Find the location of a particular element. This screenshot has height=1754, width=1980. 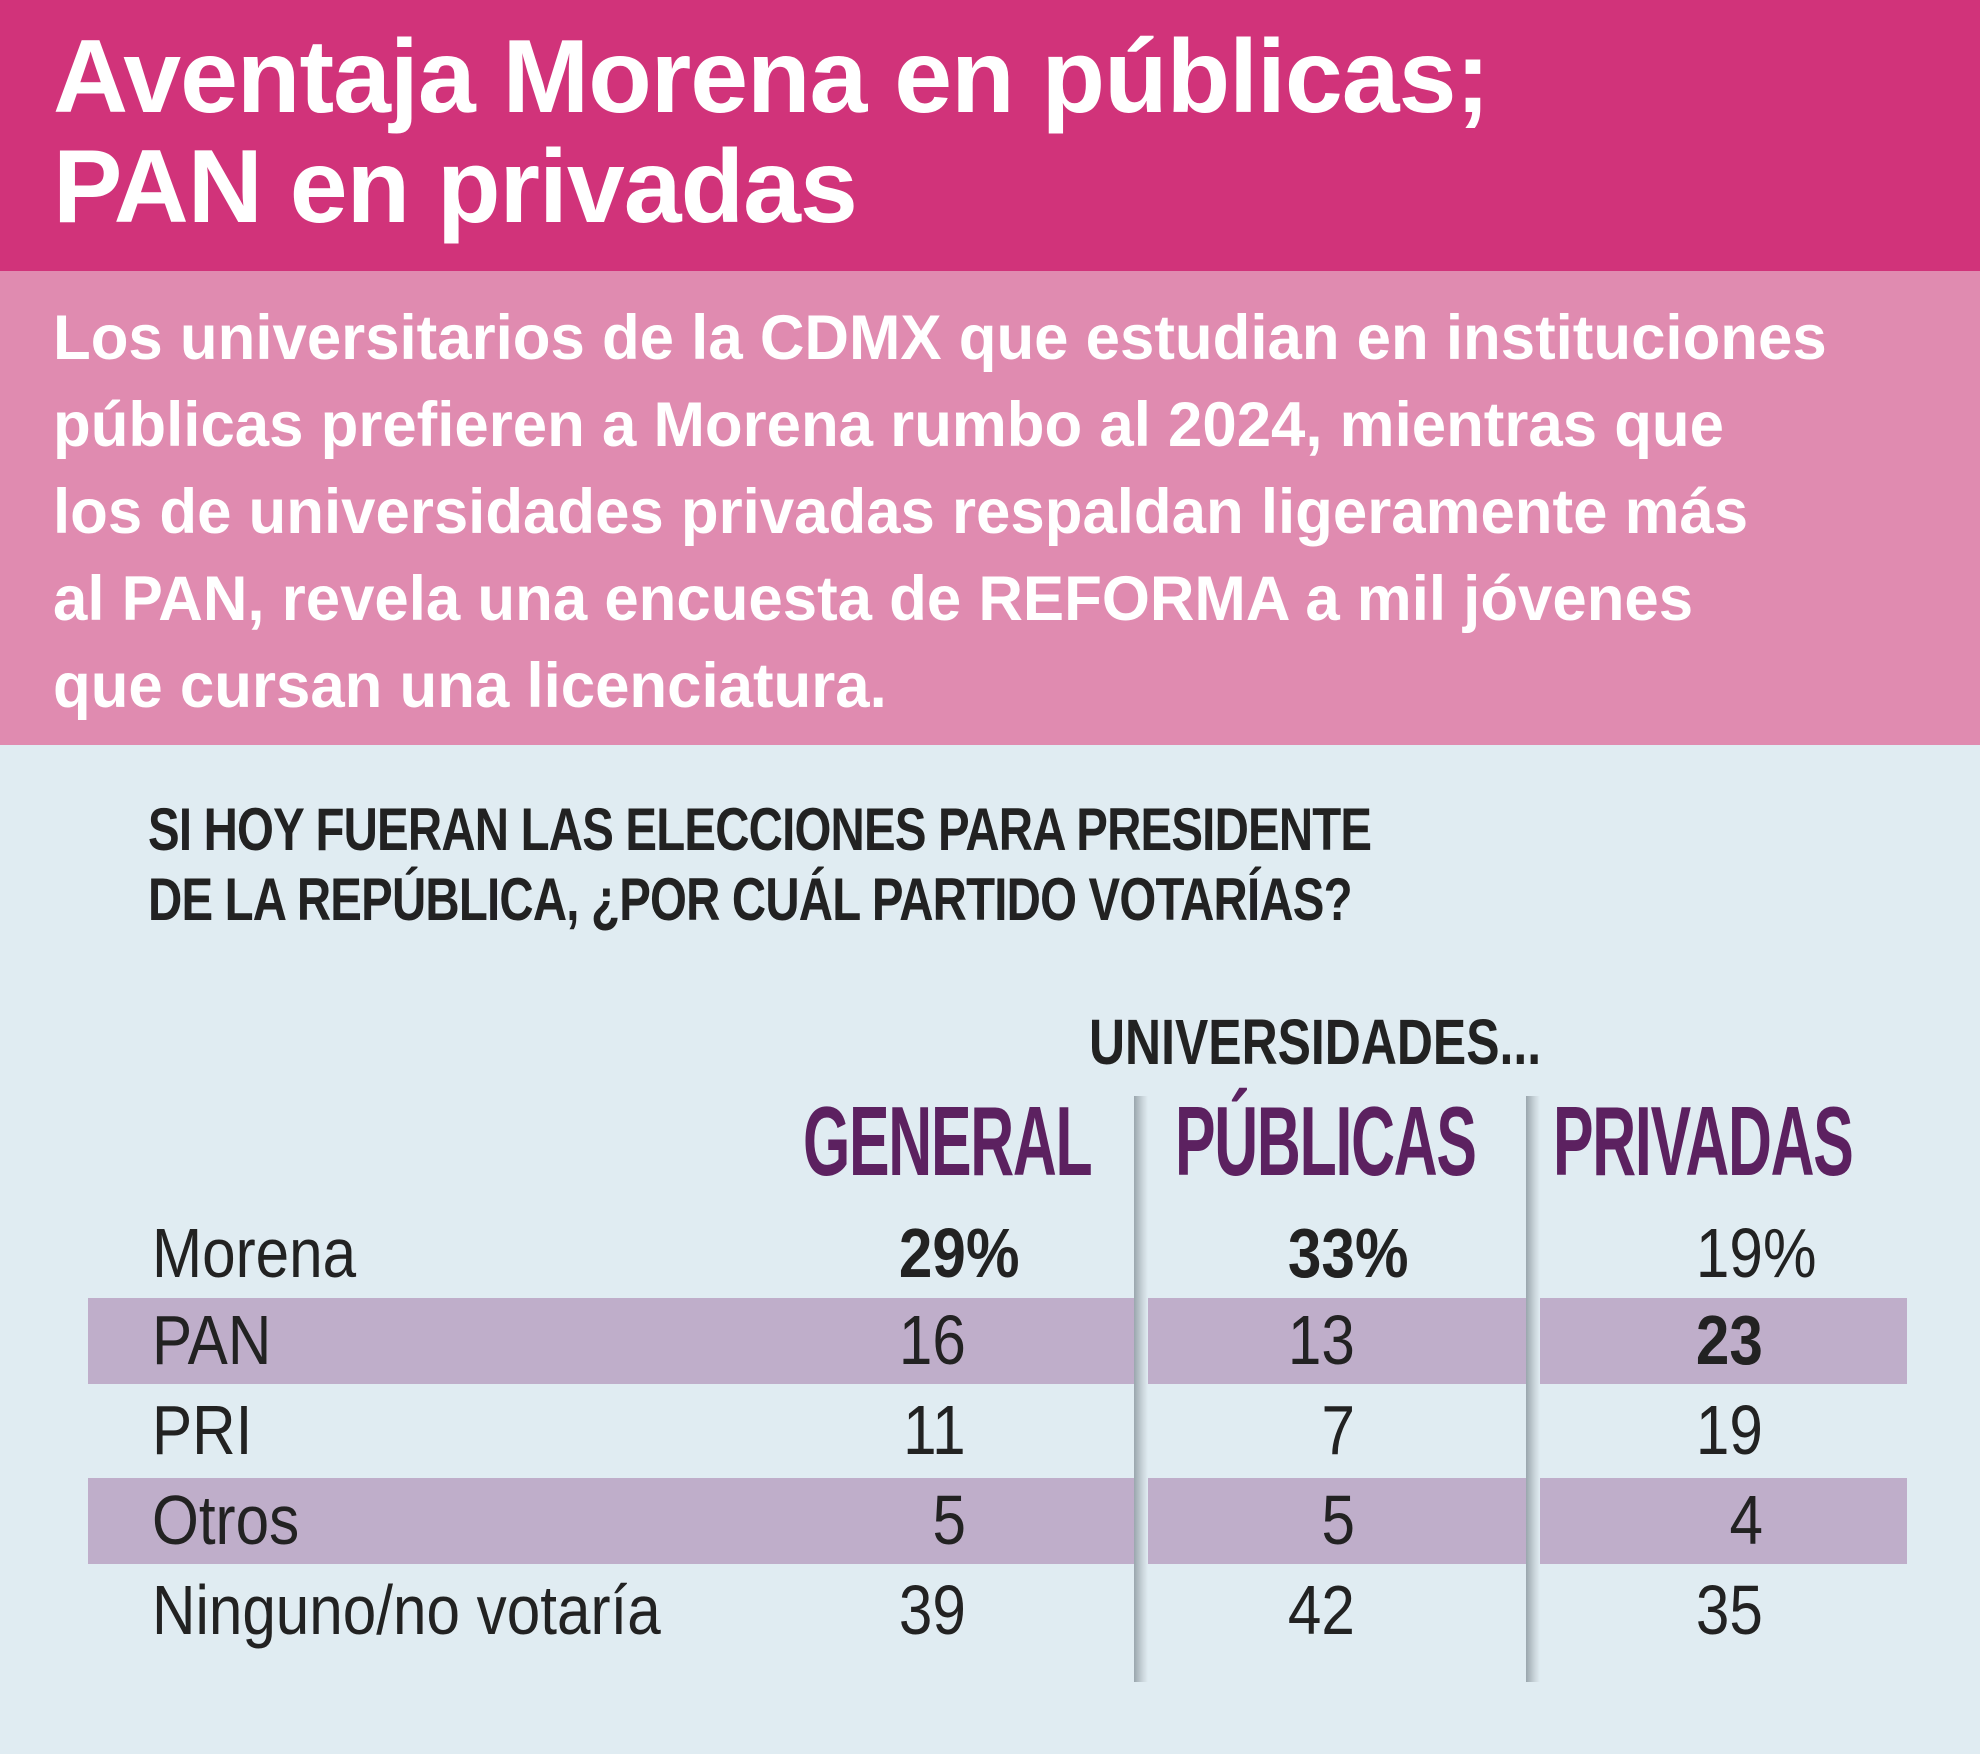

cell-value: 29 is located at coordinates (932, 1253).